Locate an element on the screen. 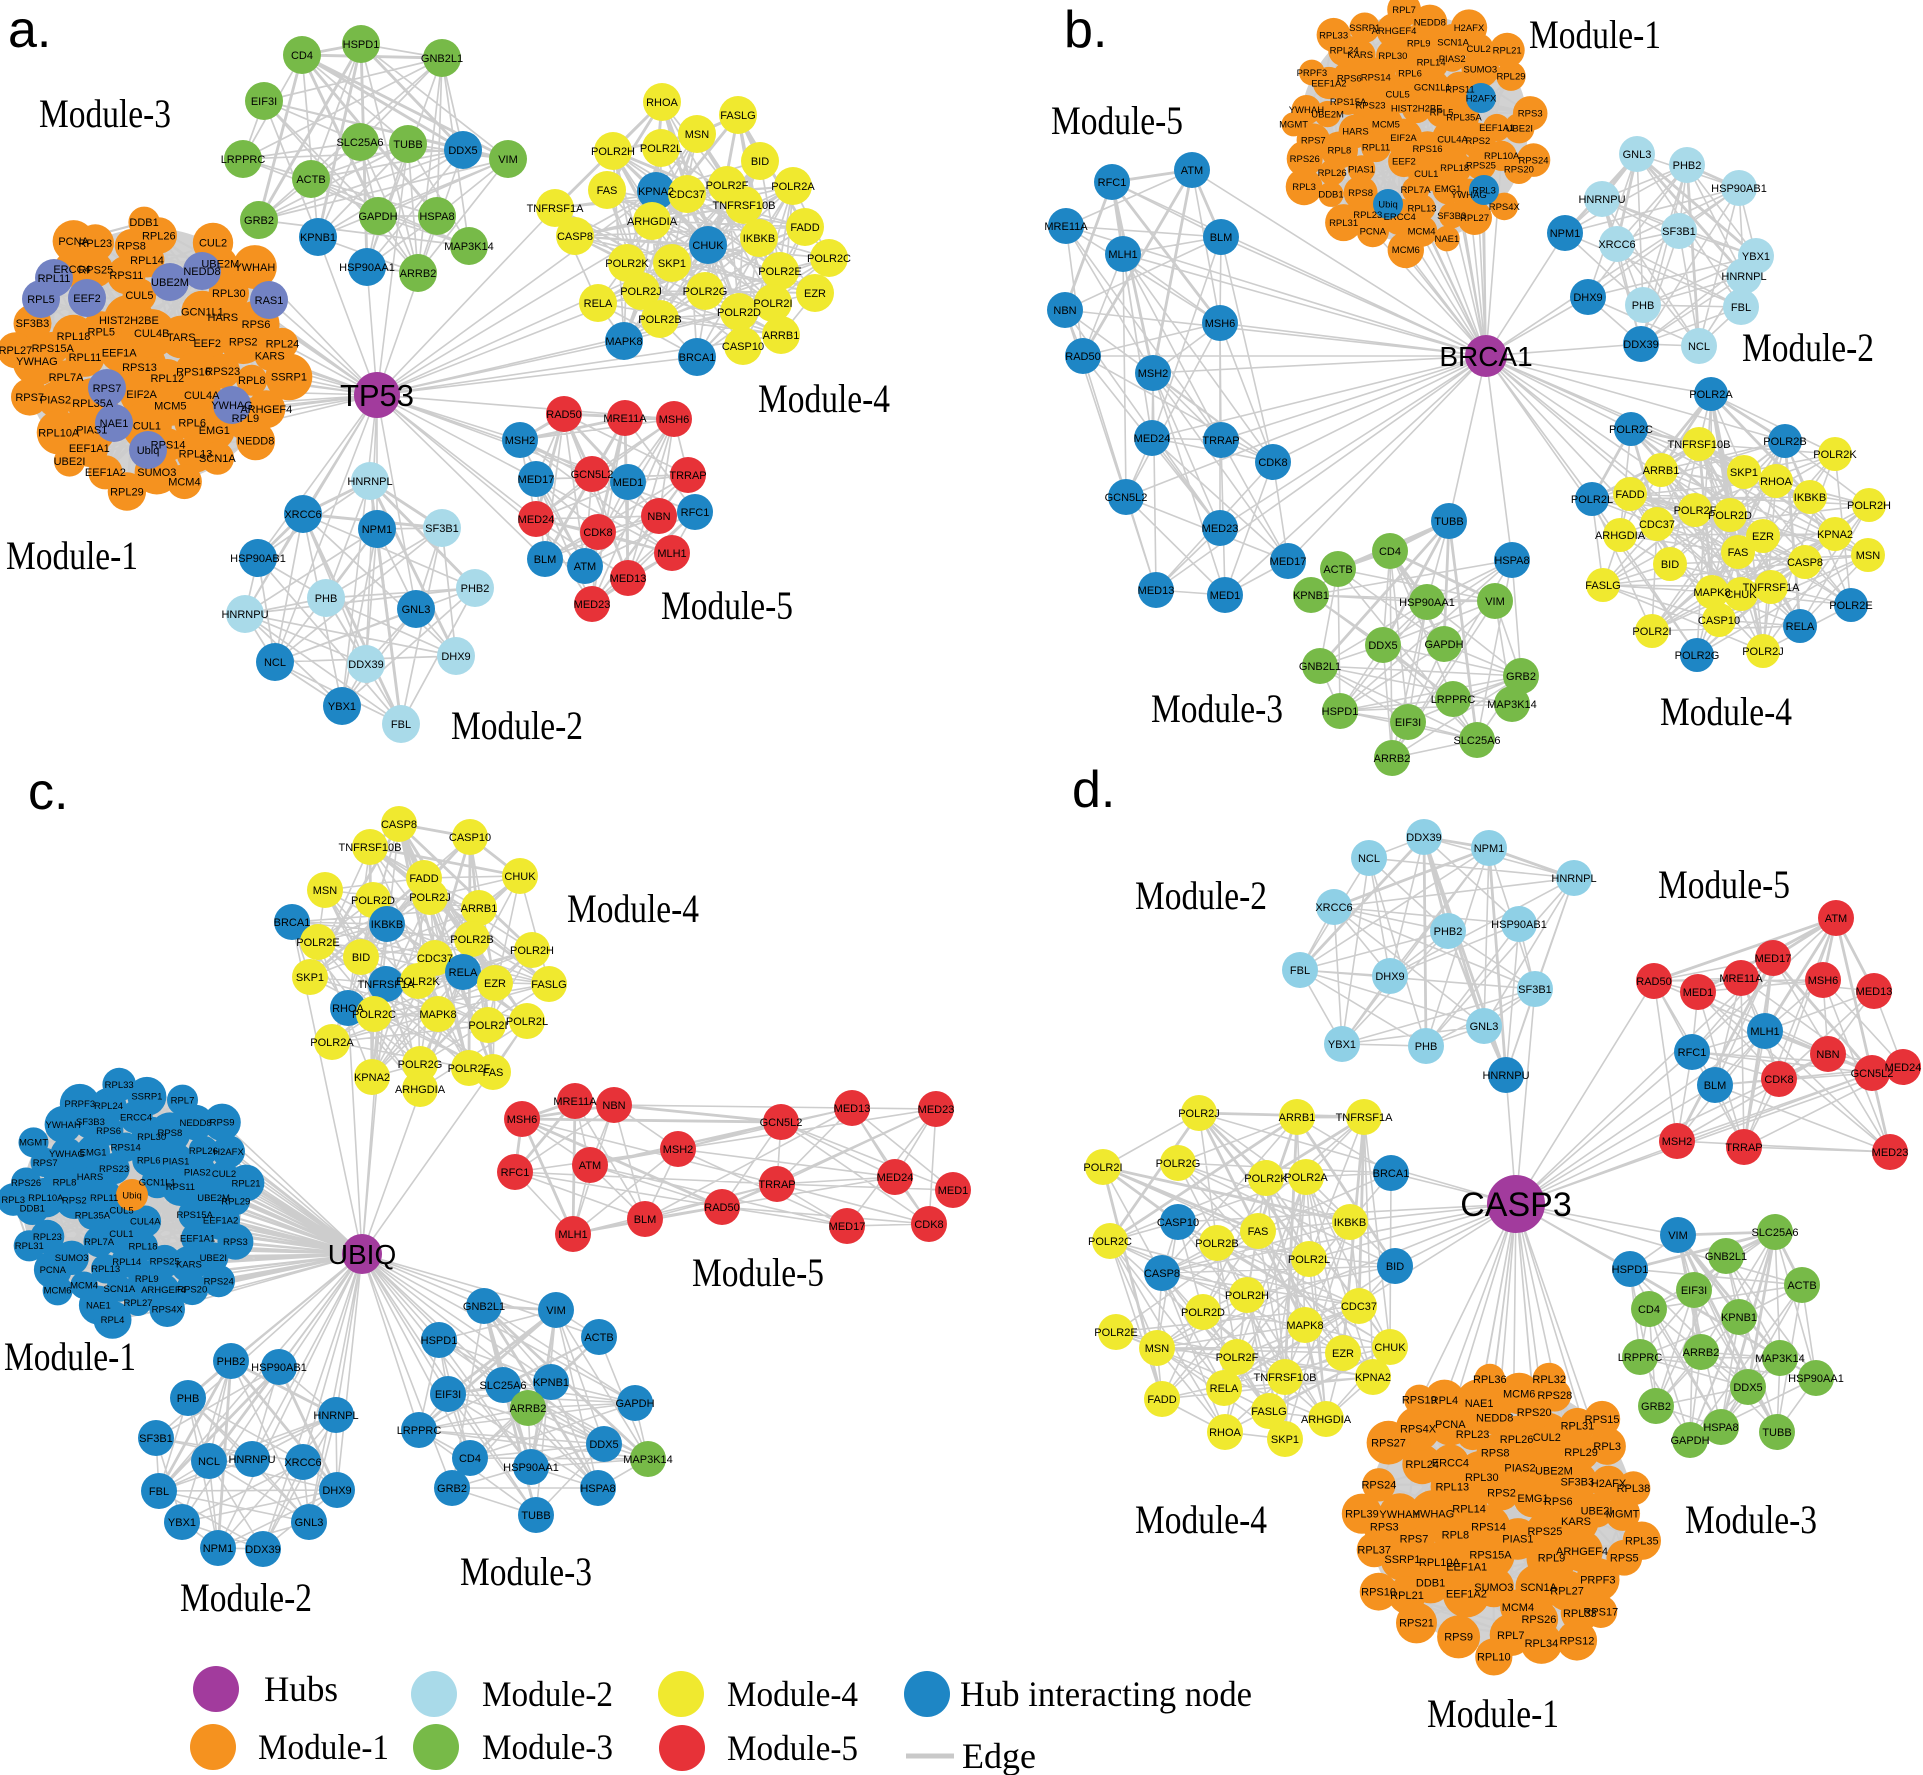  svg-text: FASLG is located at coordinates (548, 985).